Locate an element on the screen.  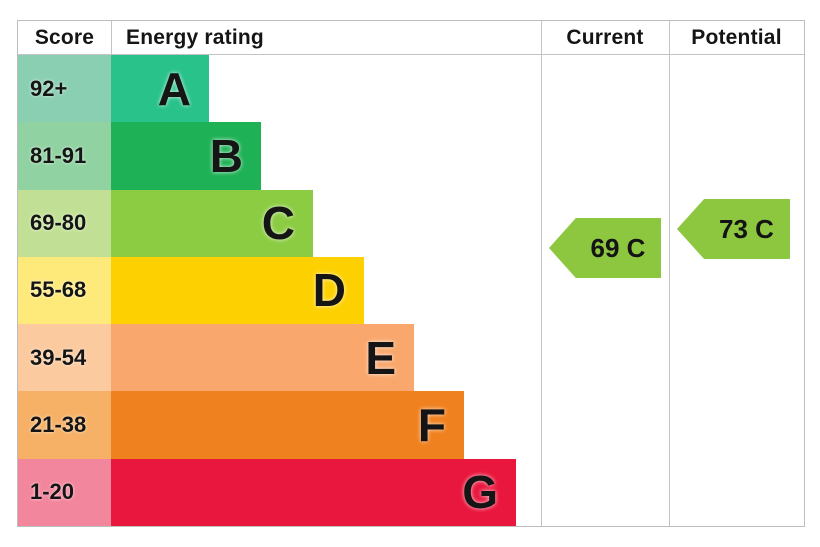
band-row-g: 1-20 G is located at coordinates (279, 492).